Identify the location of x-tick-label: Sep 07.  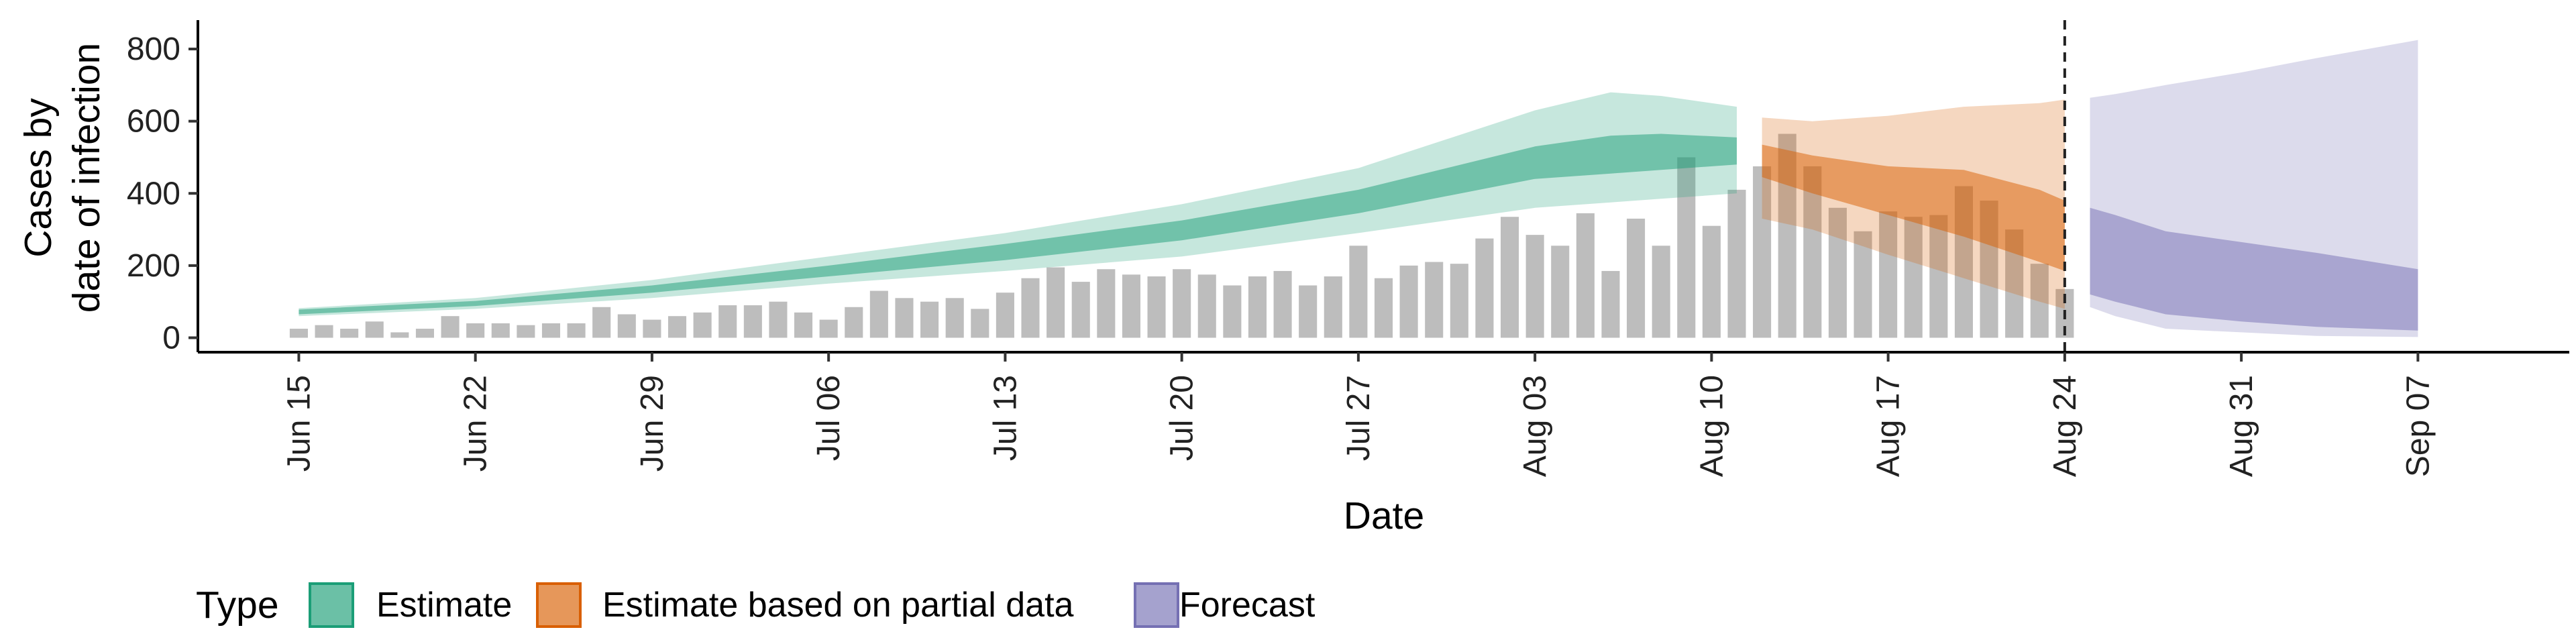
(2418, 426).